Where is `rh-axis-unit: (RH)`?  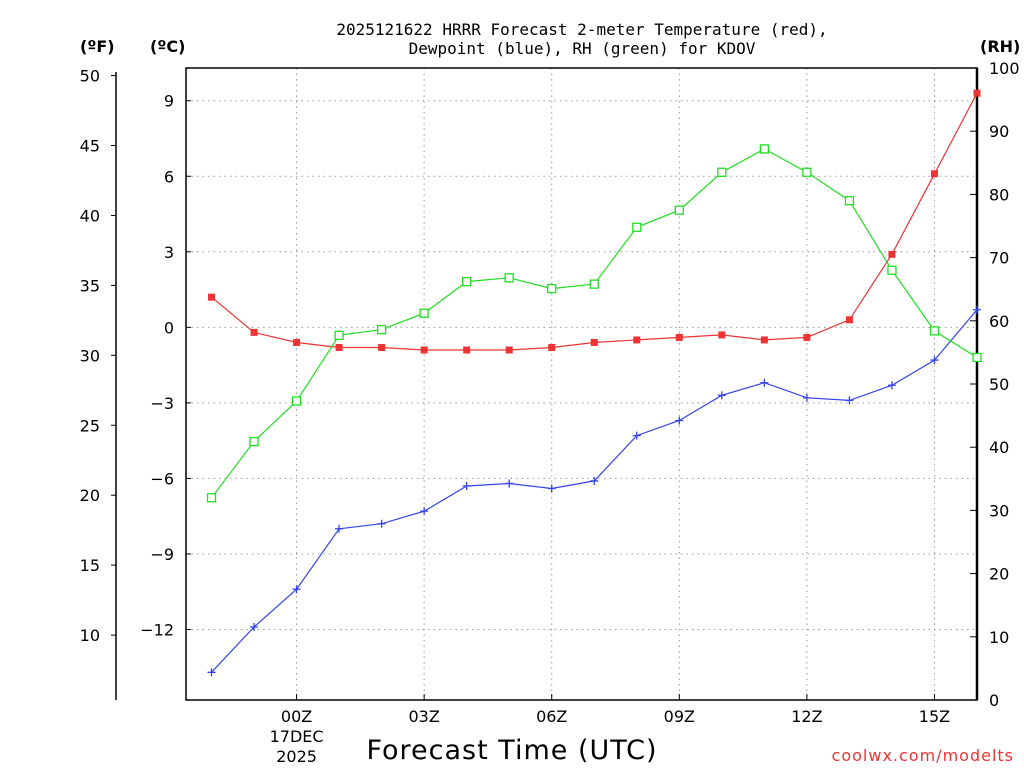 rh-axis-unit: (RH) is located at coordinates (1000, 46).